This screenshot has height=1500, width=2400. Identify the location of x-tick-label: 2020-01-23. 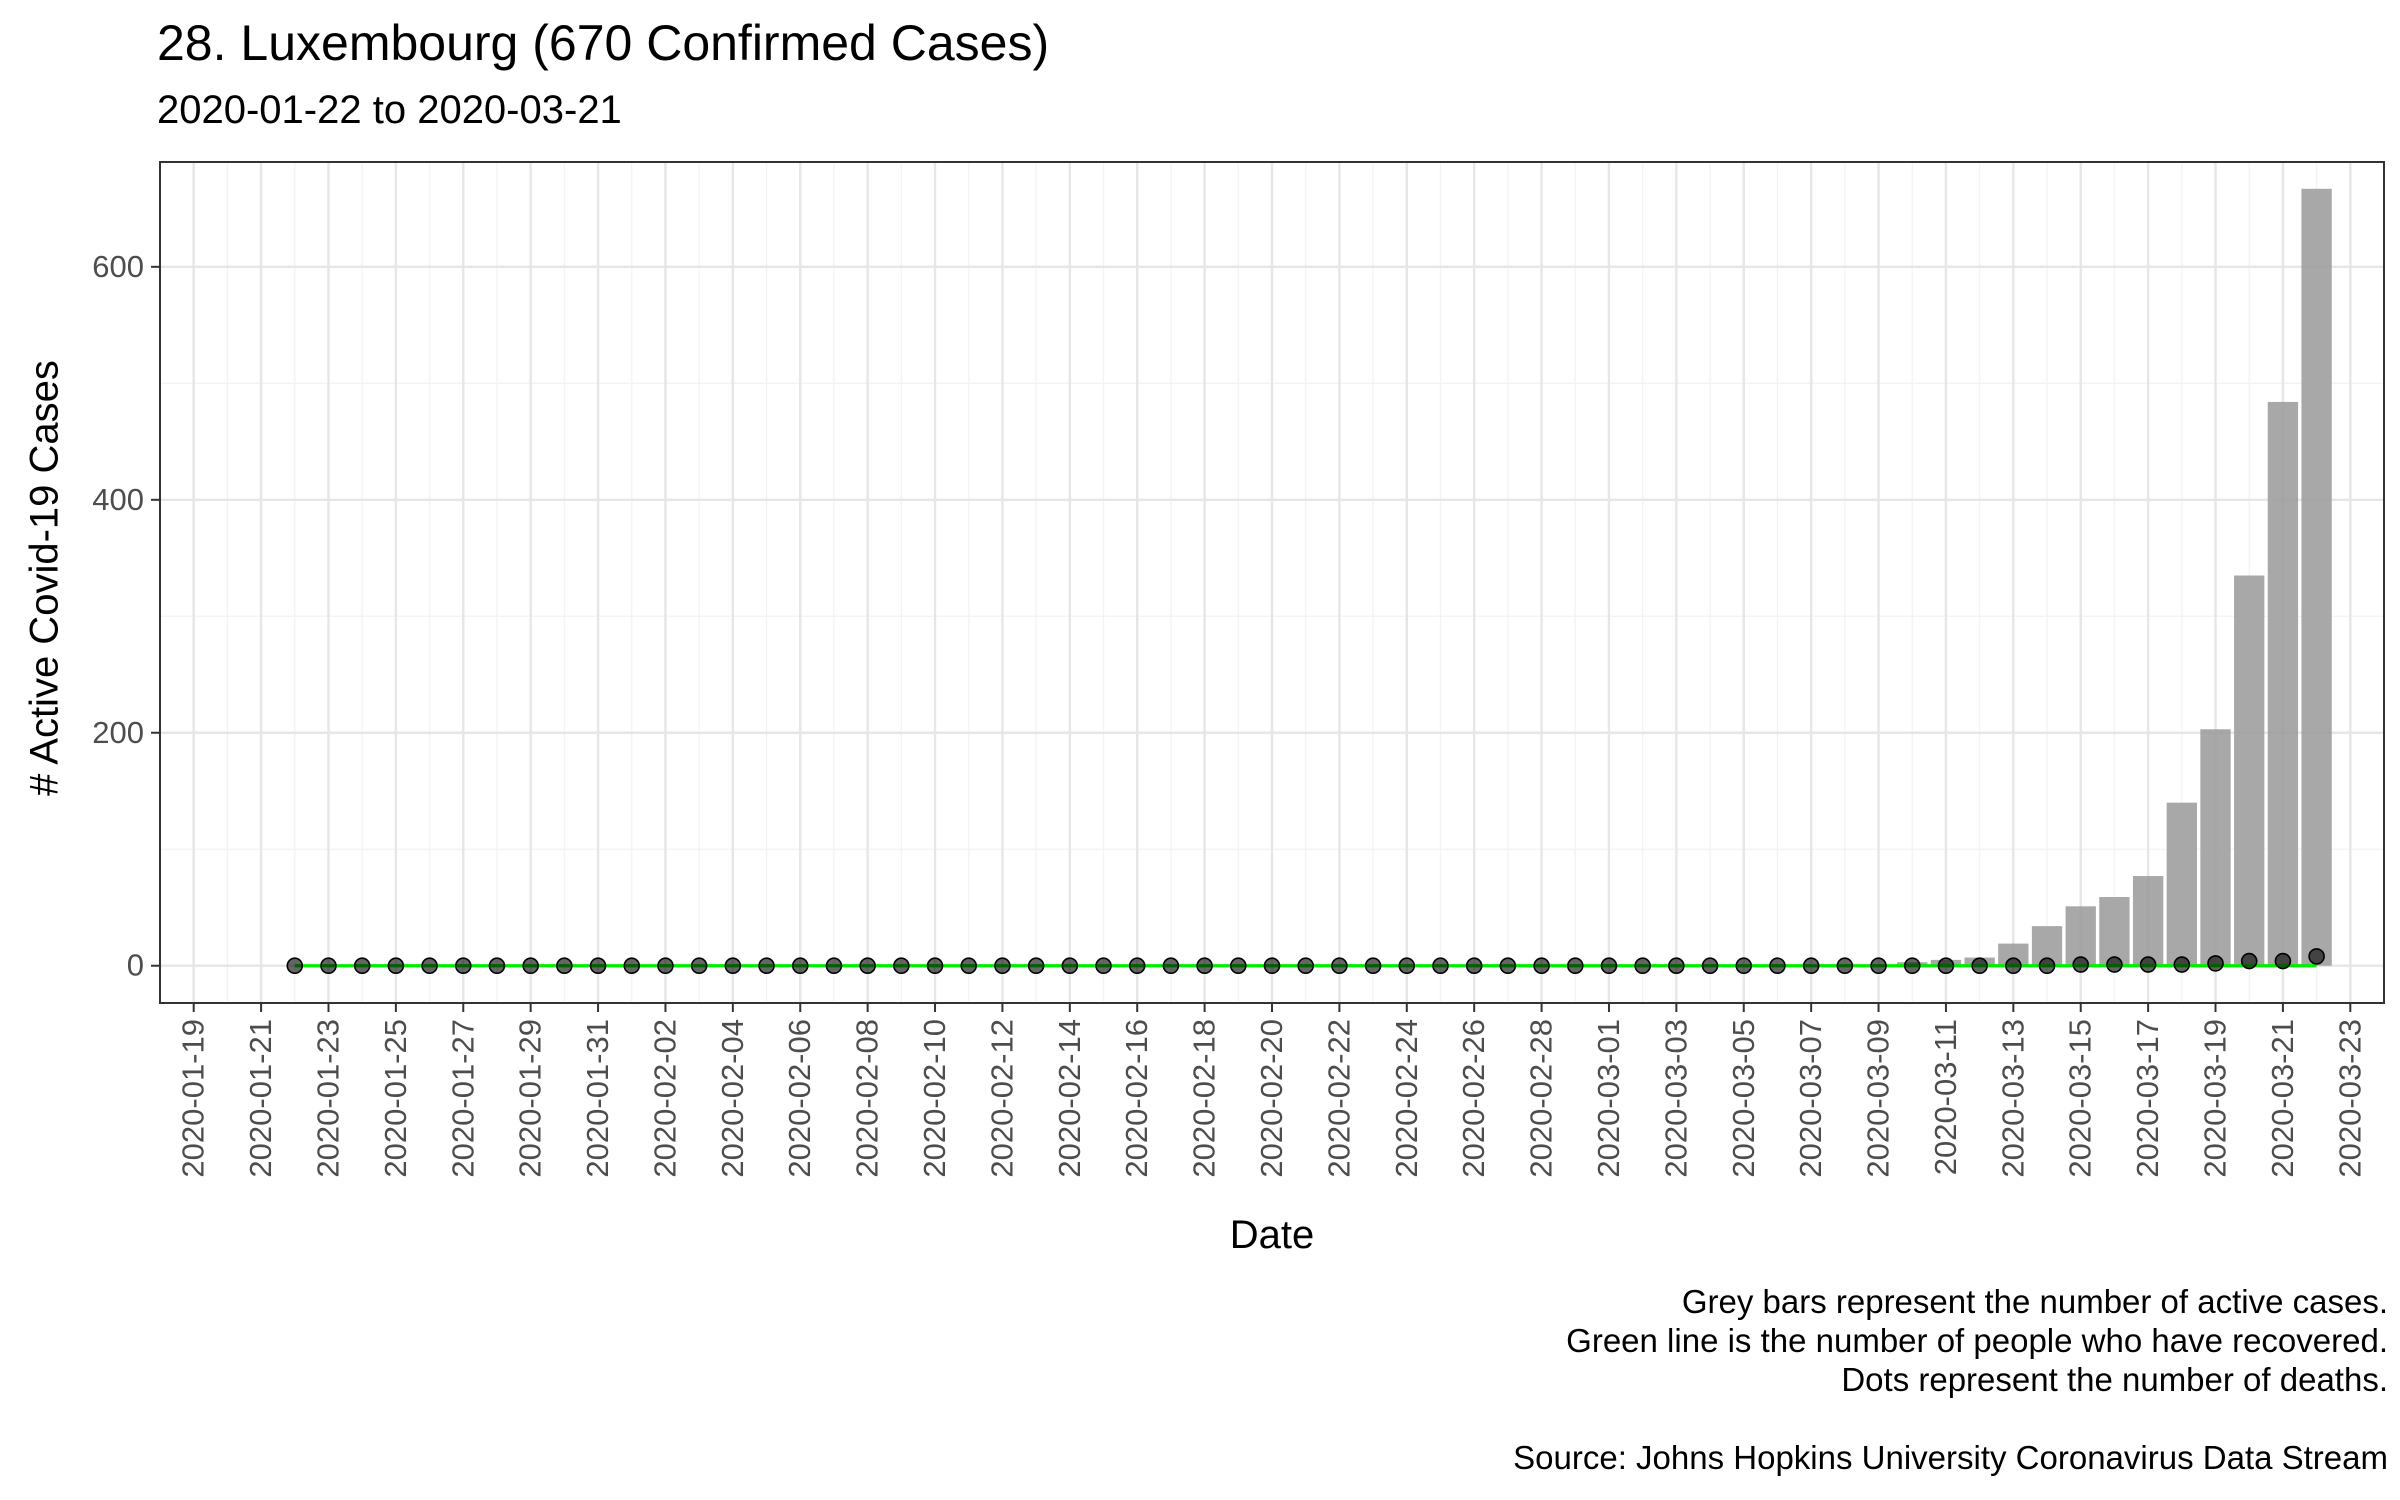
(327, 1098).